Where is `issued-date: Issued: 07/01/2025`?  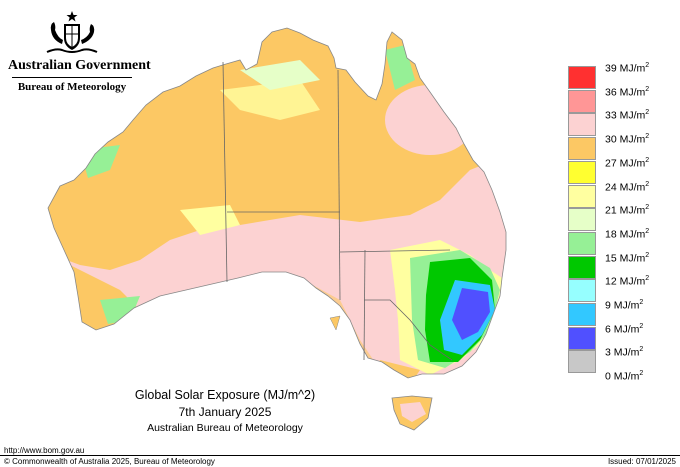
issued-date: Issued: 07/01/2025 is located at coordinates (641, 461).